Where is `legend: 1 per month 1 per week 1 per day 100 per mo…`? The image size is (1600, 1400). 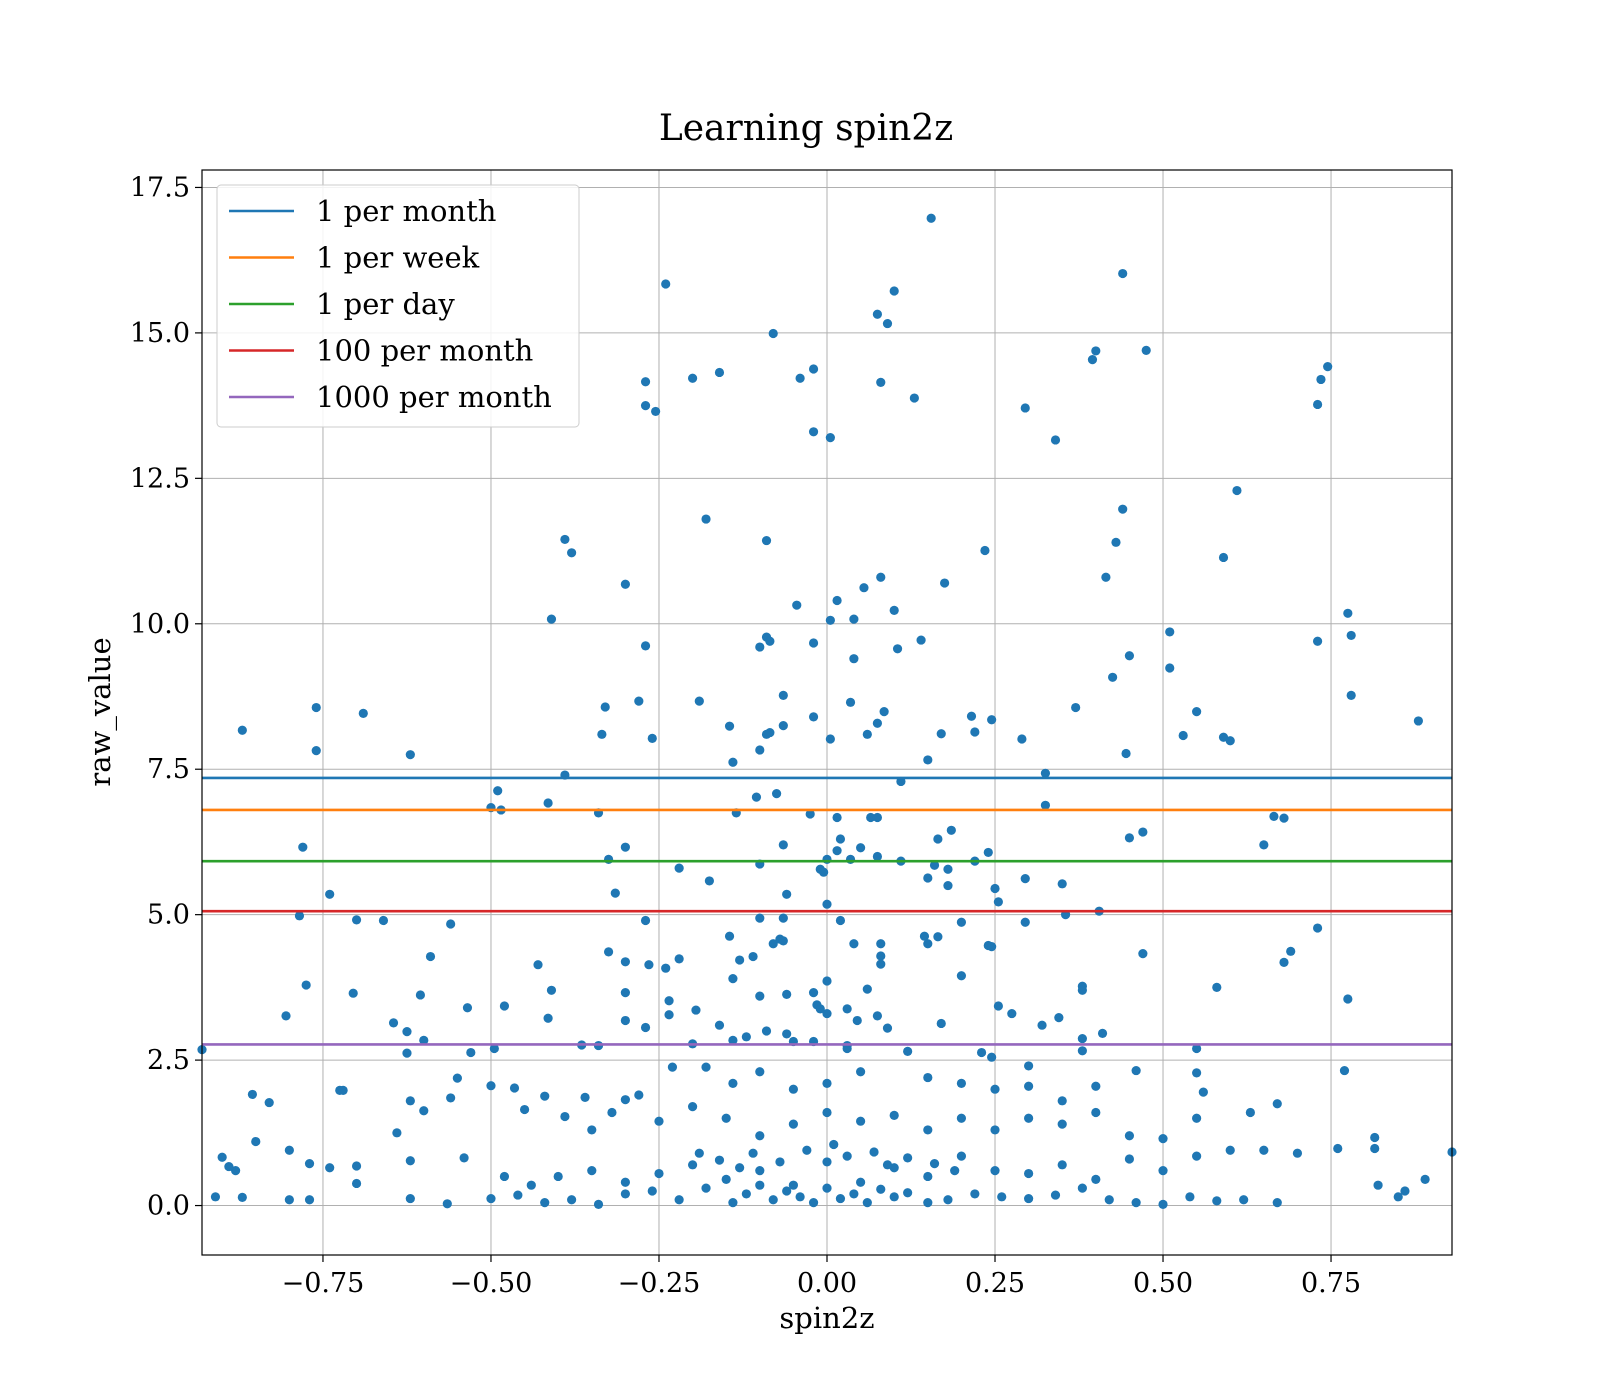
legend: 1 per month 1 per week 1 per day 100 per mo… is located at coordinates (398, 306).